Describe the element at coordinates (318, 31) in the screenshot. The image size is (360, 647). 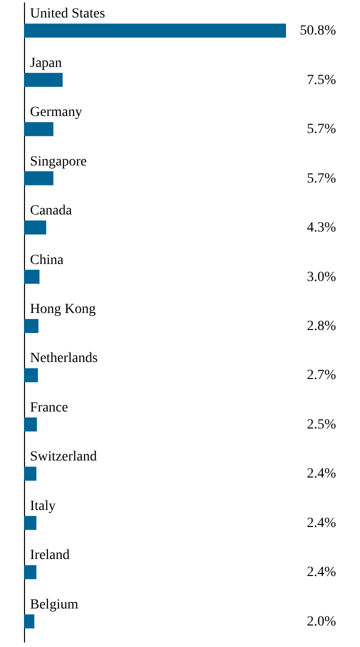
I see `data-label: 50.8%` at that location.